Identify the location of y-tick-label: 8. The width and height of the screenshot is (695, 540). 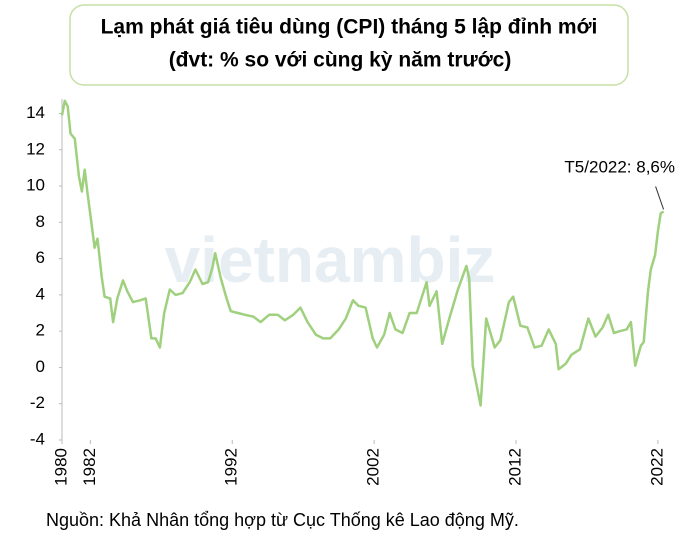
(40, 221).